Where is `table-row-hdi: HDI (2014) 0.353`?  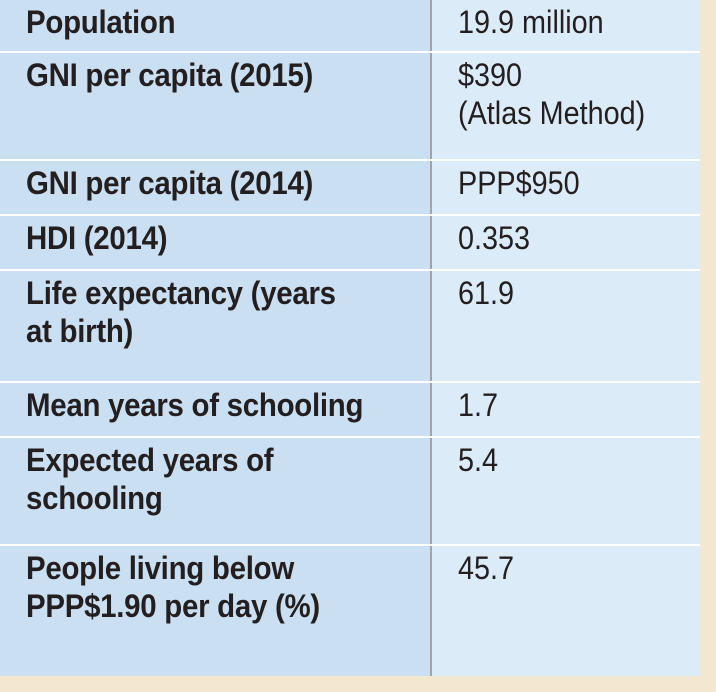
table-row-hdi: HDI (2014) 0.353 is located at coordinates (350, 243).